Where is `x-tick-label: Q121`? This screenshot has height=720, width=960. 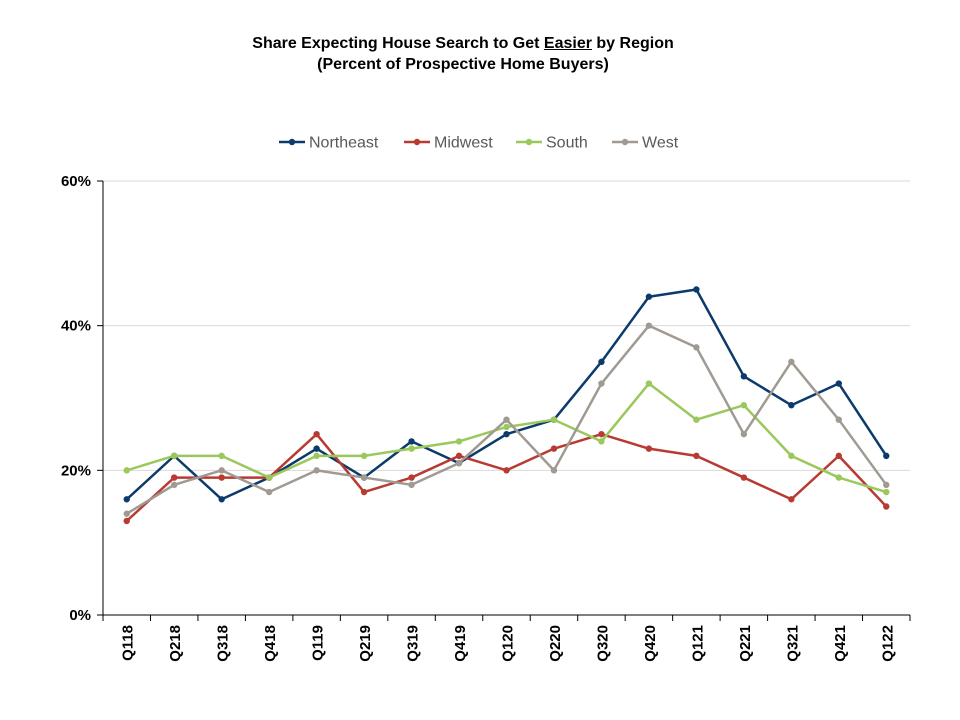
x-tick-label: Q121 is located at coordinates (697, 643).